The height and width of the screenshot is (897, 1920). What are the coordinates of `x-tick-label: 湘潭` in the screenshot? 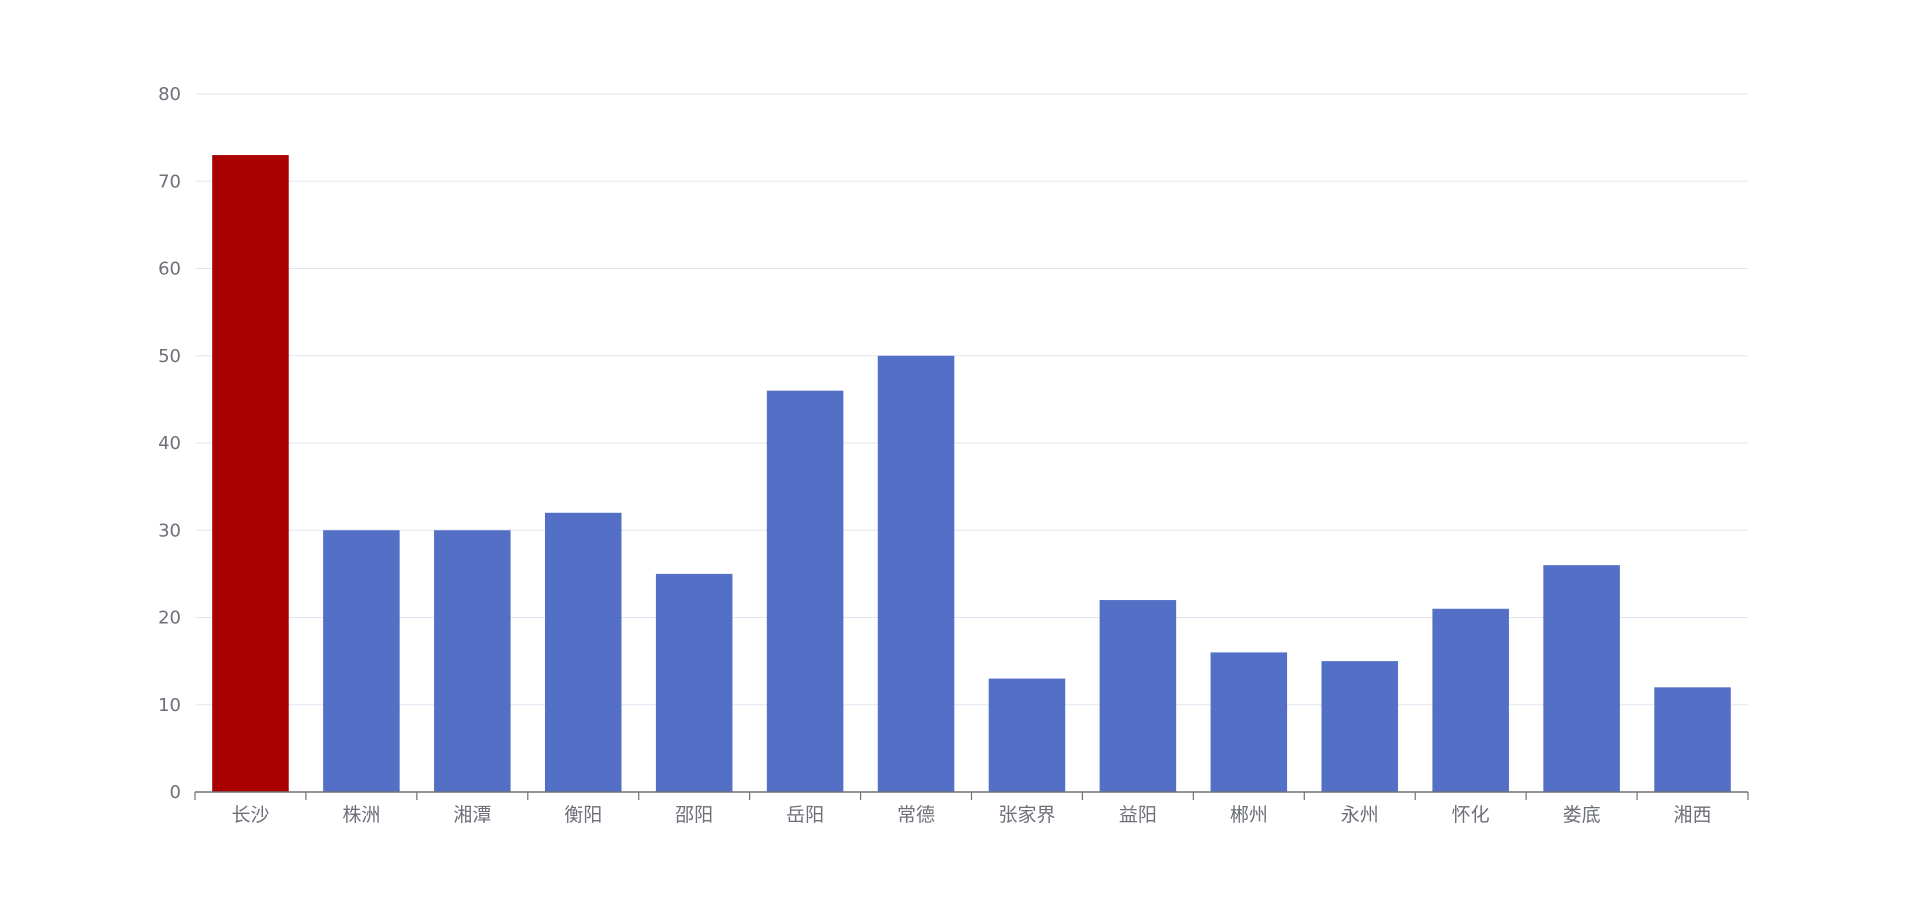 It's located at (472, 815).